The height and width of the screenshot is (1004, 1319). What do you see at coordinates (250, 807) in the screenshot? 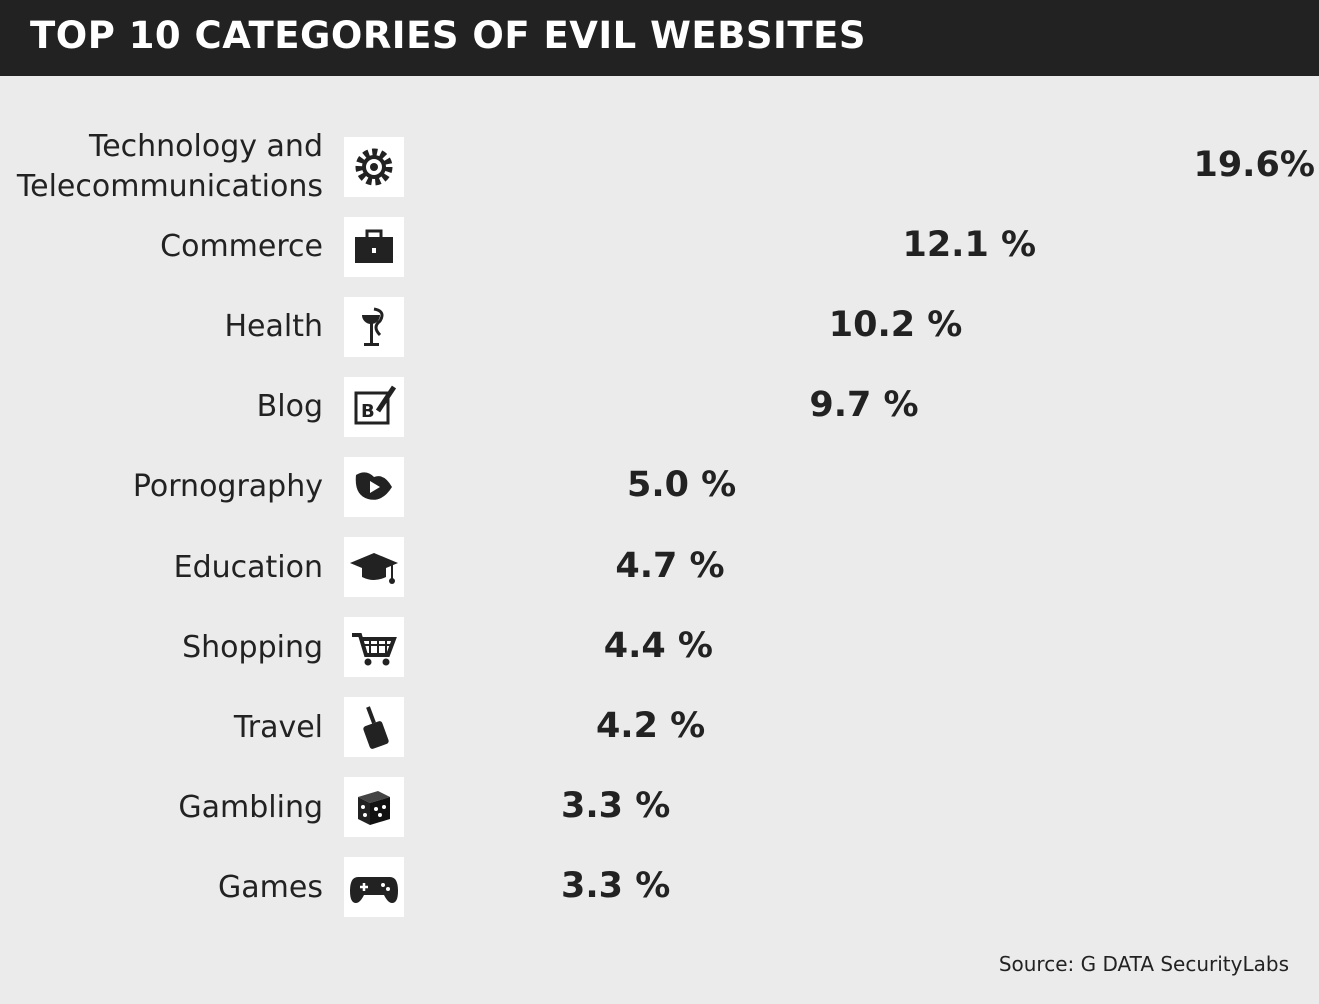
I see `category-label: Gambling` at bounding box center [250, 807].